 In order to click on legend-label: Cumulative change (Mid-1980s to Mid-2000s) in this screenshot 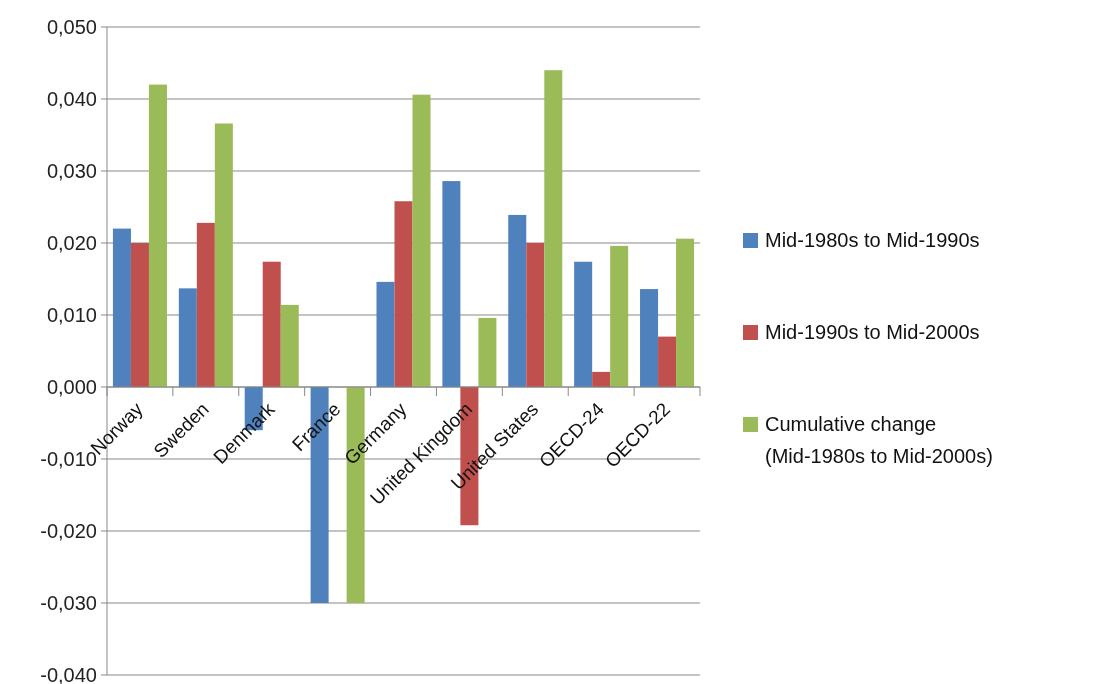, I will do `click(879, 440)`.